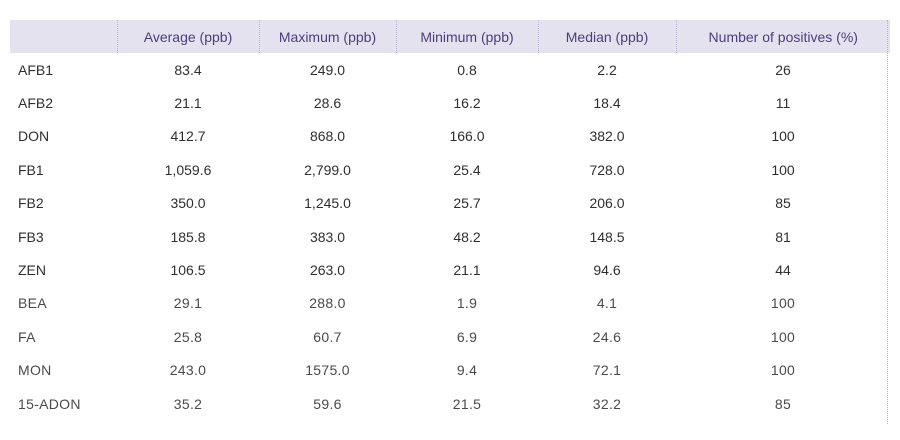 The height and width of the screenshot is (440, 900). Describe the element at coordinates (607, 336) in the screenshot. I see `cell-median: 24.6` at that location.